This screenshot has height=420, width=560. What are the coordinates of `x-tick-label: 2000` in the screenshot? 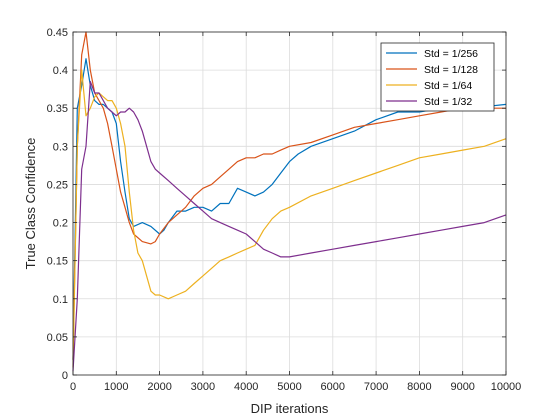 It's located at (159, 387).